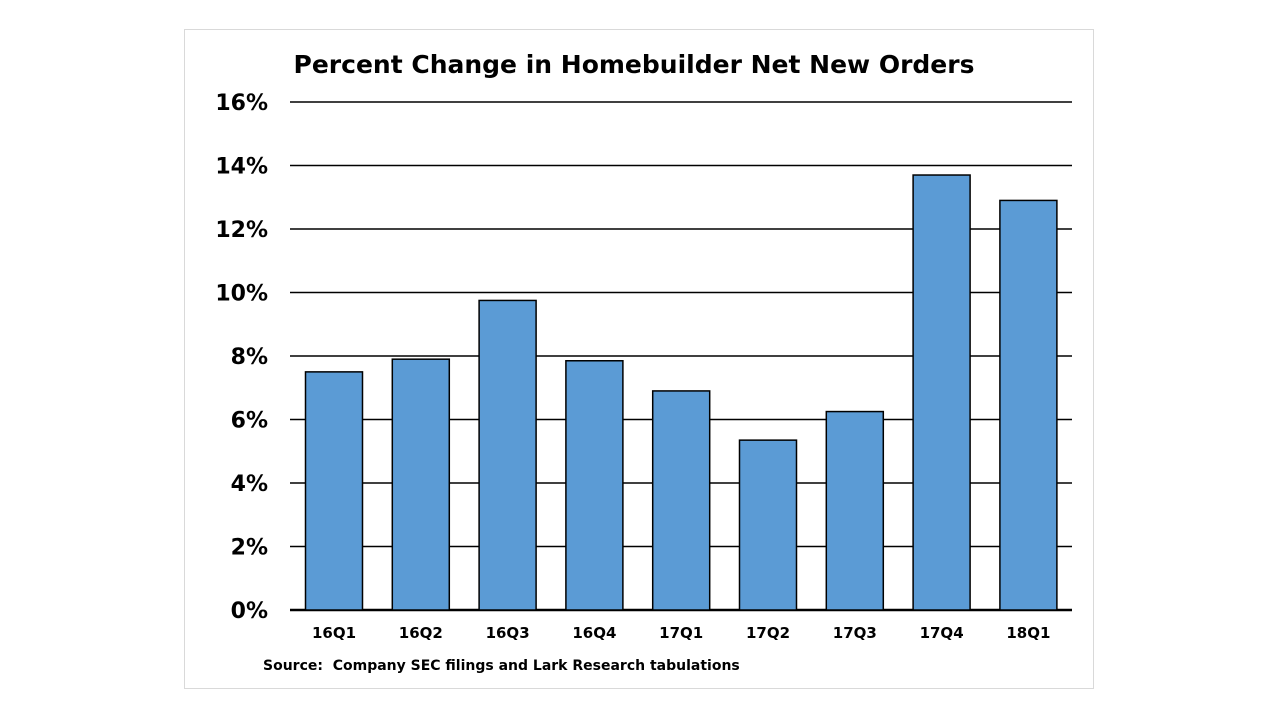 This screenshot has height=720, width=1280. I want to click on x-tick-label: 18Q1, so click(1028, 633).